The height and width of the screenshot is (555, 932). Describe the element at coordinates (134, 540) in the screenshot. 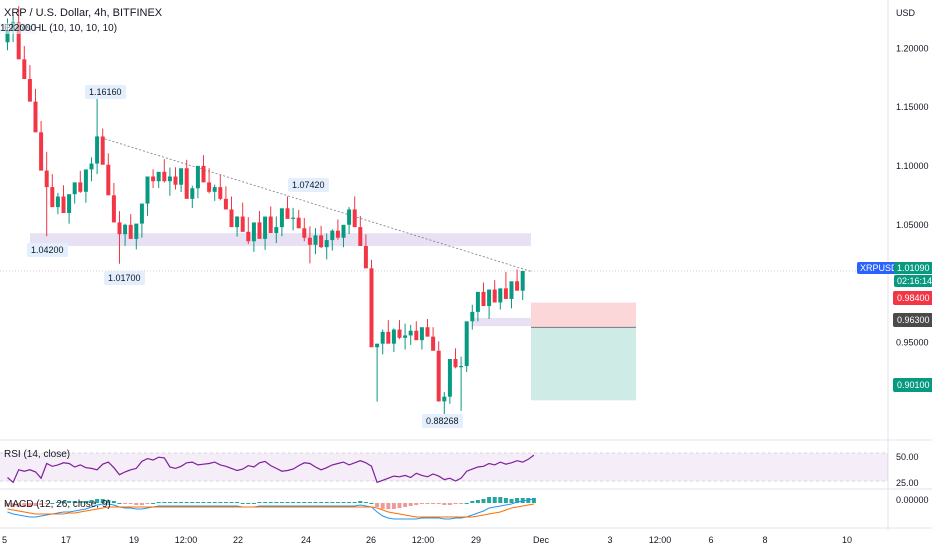

I see `time-axis-tick: 19` at that location.